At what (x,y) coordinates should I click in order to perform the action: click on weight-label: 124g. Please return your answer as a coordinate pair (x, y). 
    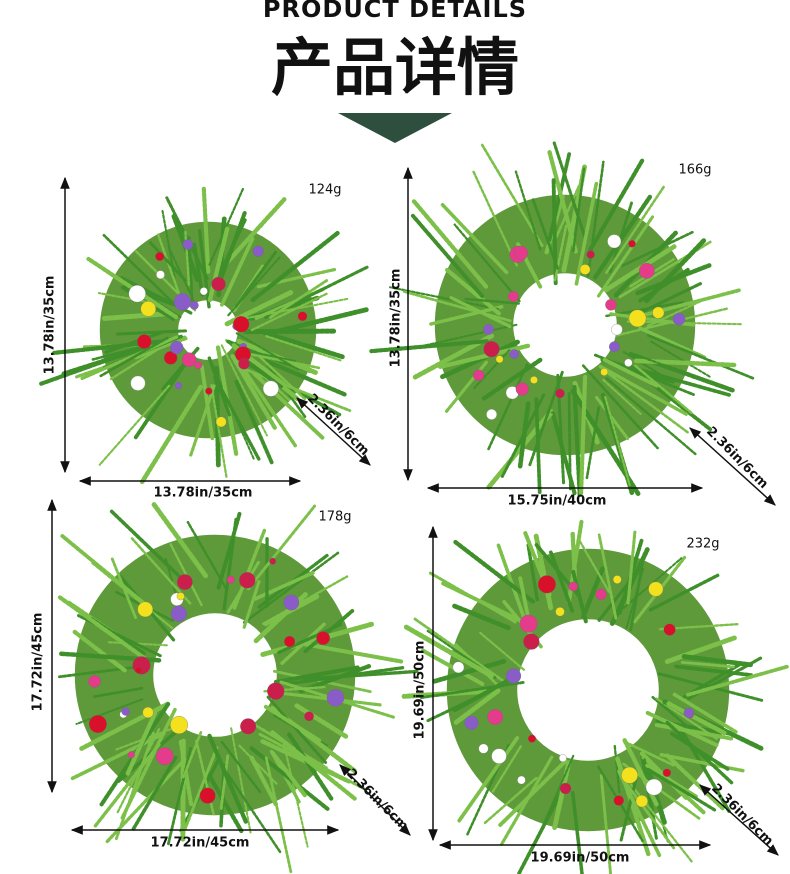
    Looking at the image, I should click on (324, 190).